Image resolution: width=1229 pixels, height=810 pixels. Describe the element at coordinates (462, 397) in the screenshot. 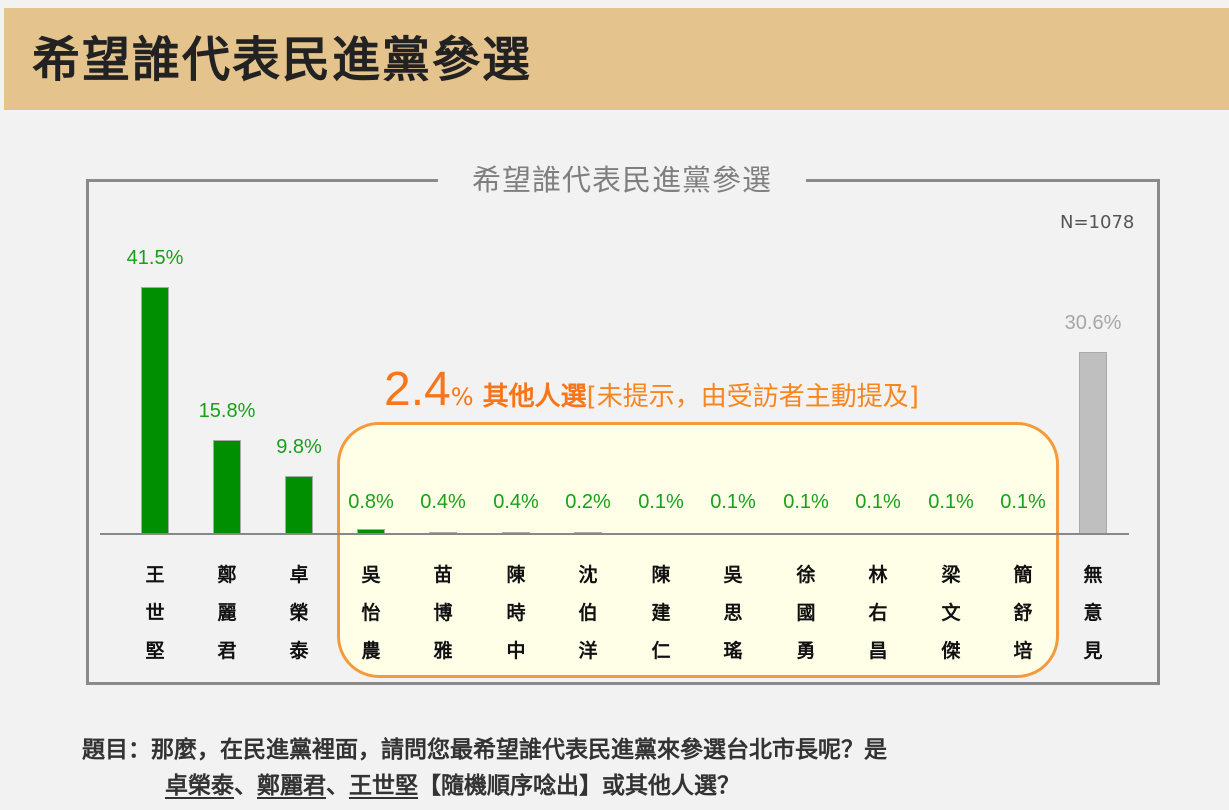

I see `others-percent-sign: %` at that location.